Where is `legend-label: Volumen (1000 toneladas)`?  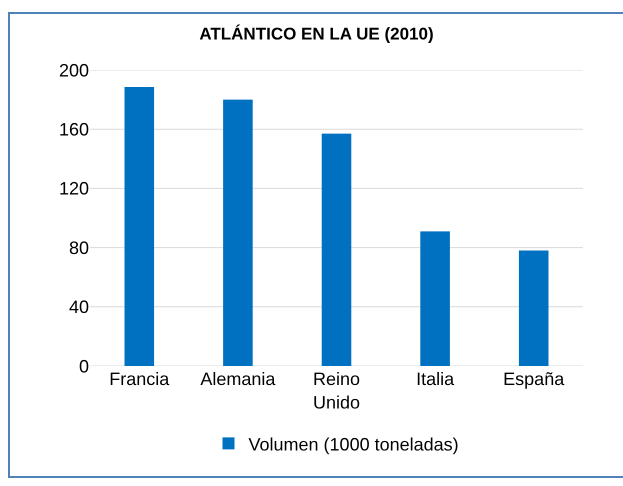
legend-label: Volumen (1000 toneladas) is located at coordinates (353, 444).